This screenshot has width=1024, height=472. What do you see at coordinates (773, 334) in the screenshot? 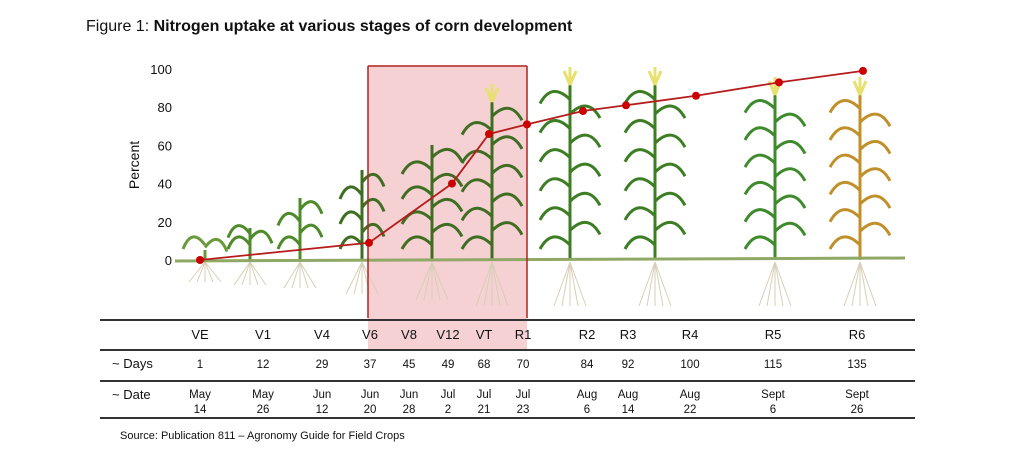
I see `stage-label: R5` at bounding box center [773, 334].